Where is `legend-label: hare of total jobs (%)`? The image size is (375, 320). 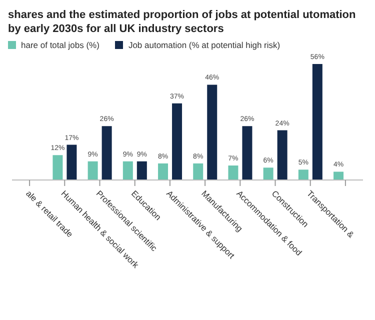
legend-label: hare of total jobs (%) is located at coordinates (60, 45).